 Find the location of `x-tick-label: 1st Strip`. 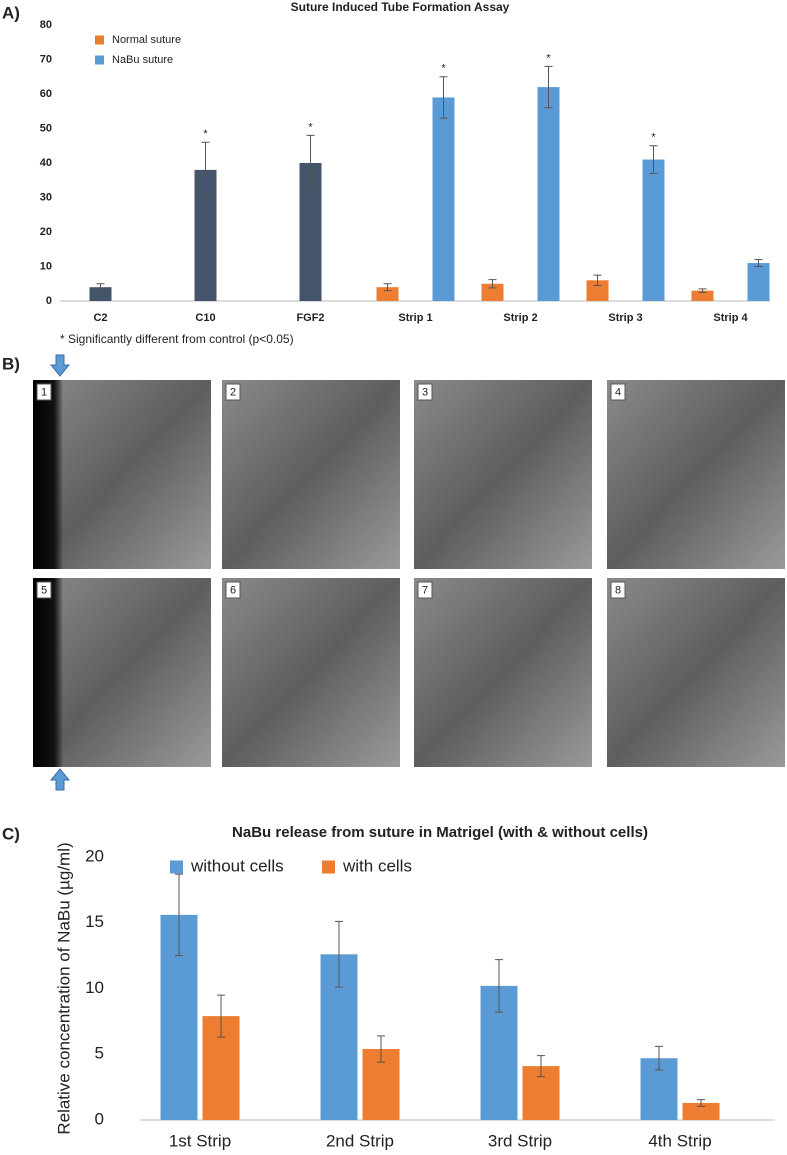

x-tick-label: 1st Strip is located at coordinates (200, 1140).